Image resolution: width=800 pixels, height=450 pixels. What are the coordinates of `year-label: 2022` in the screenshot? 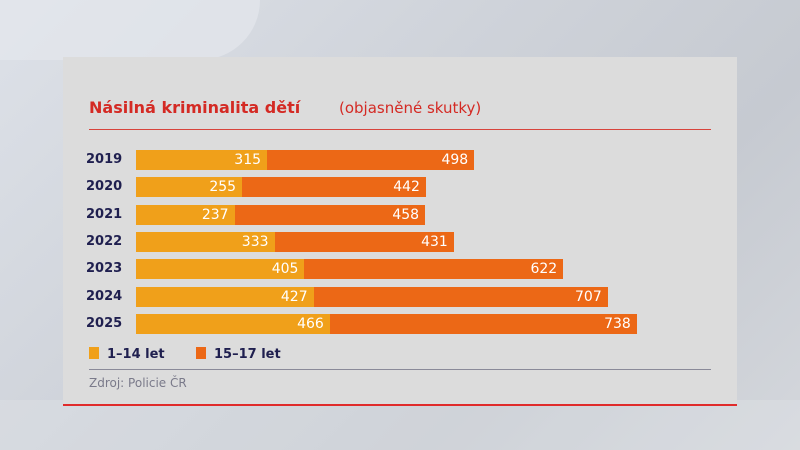 It's located at (104, 241).